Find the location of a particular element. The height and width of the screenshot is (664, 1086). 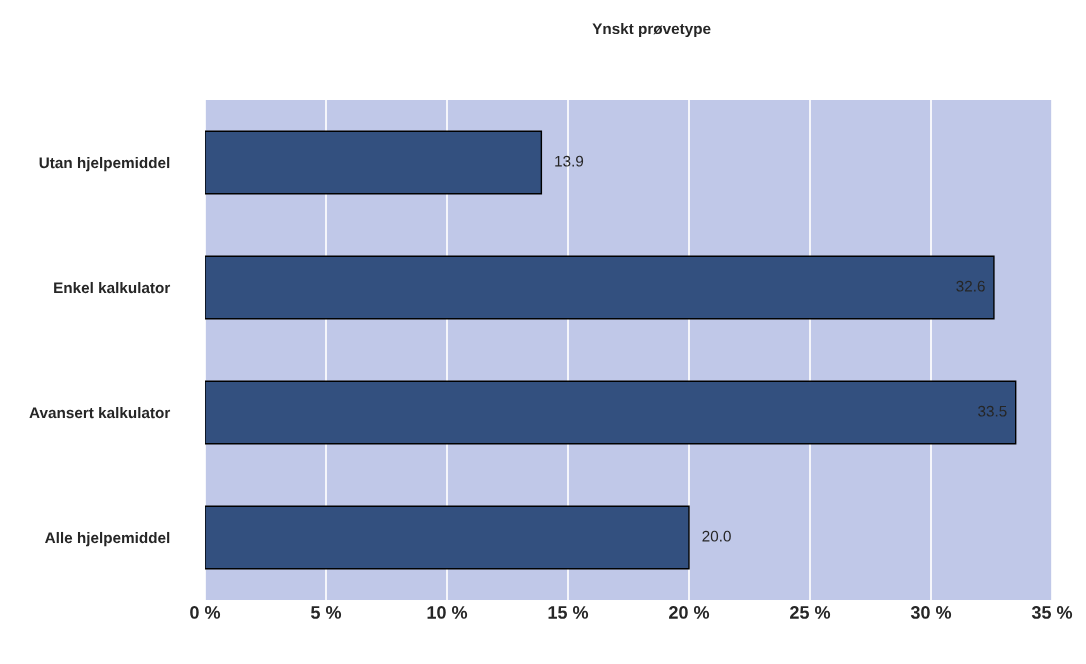

x-tick-label: 20 % is located at coordinates (689, 612).